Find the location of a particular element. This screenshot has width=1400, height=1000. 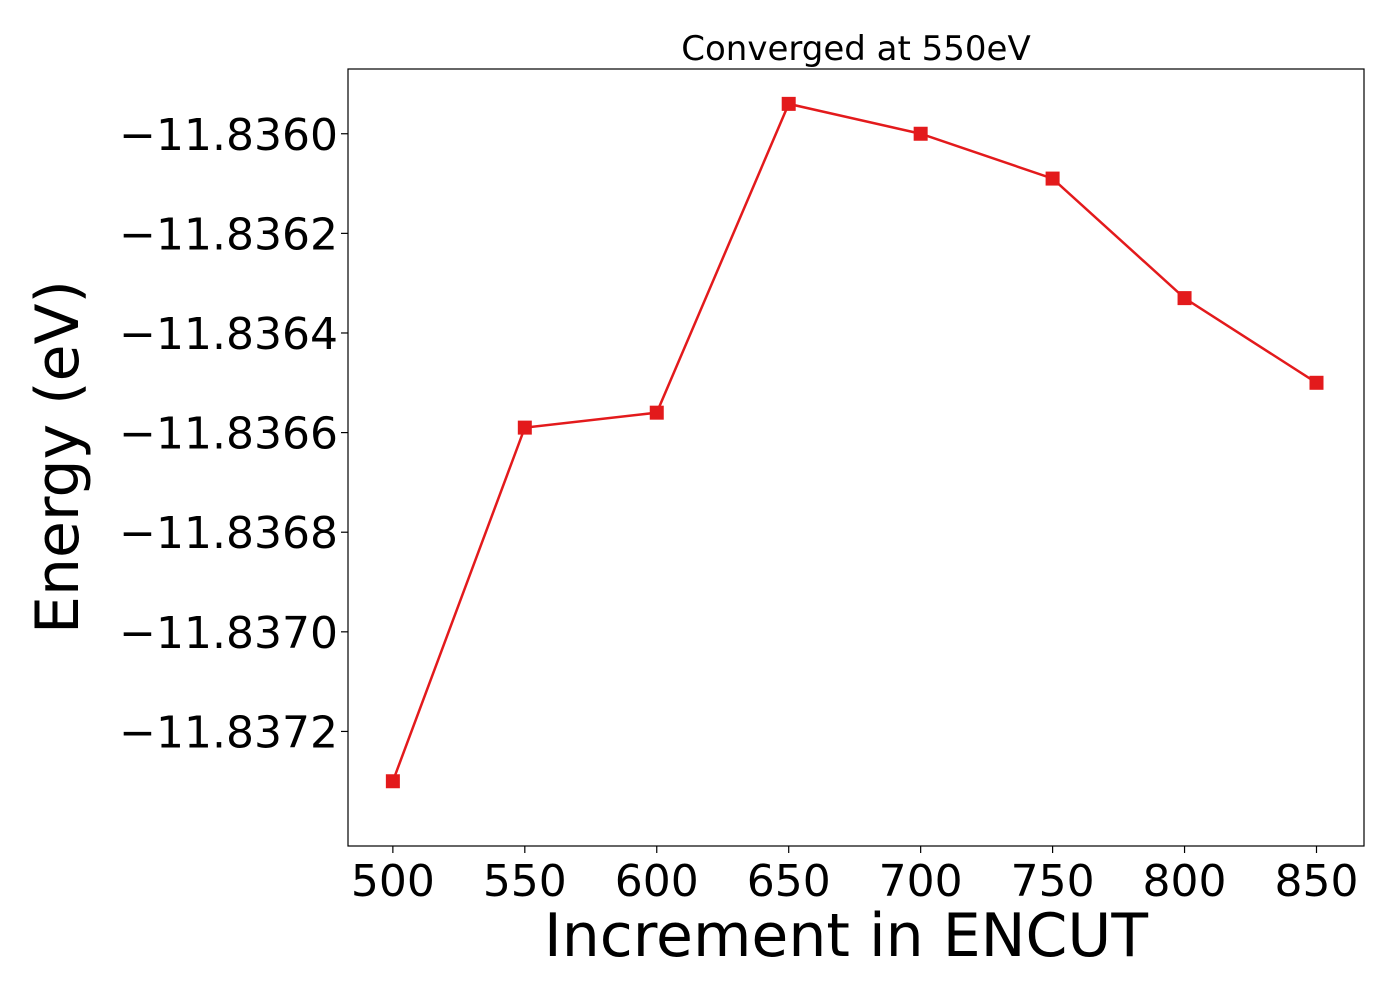

y-tick-label: −11.8368 is located at coordinates (228, 533).